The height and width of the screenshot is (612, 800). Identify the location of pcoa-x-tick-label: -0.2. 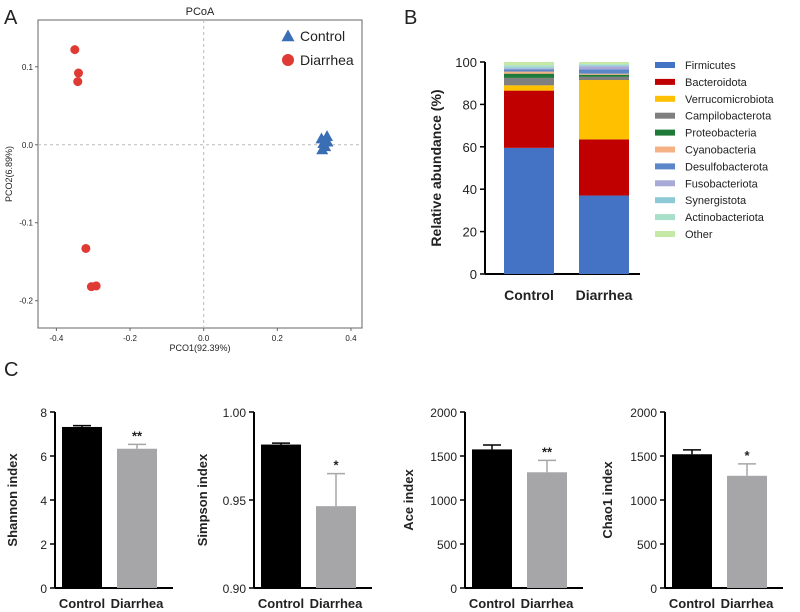
(130, 338).